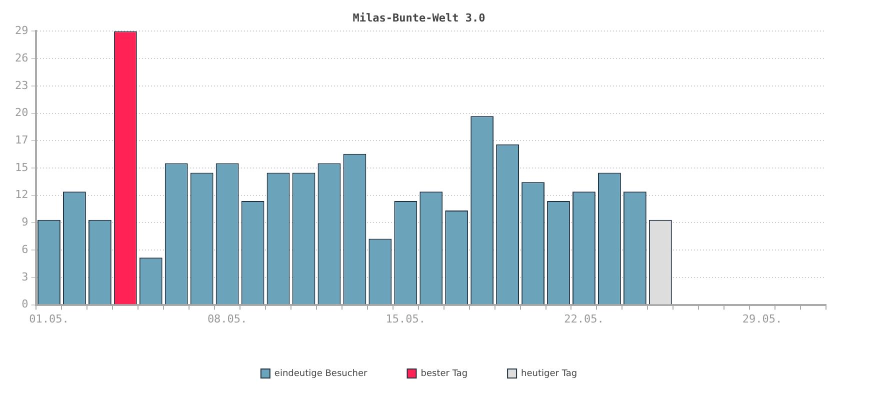 Image resolution: width=870 pixels, height=400 pixels. Describe the element at coordinates (25, 277) in the screenshot. I see `y-tick-label: 3` at that location.